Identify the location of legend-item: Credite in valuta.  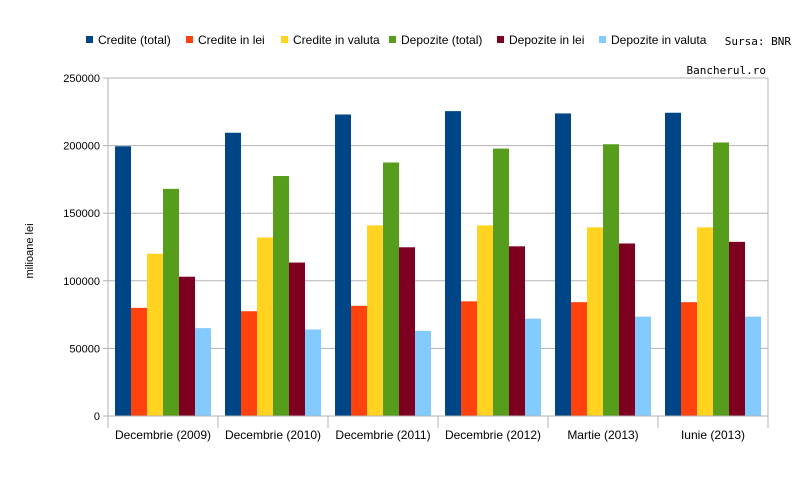
(330, 40).